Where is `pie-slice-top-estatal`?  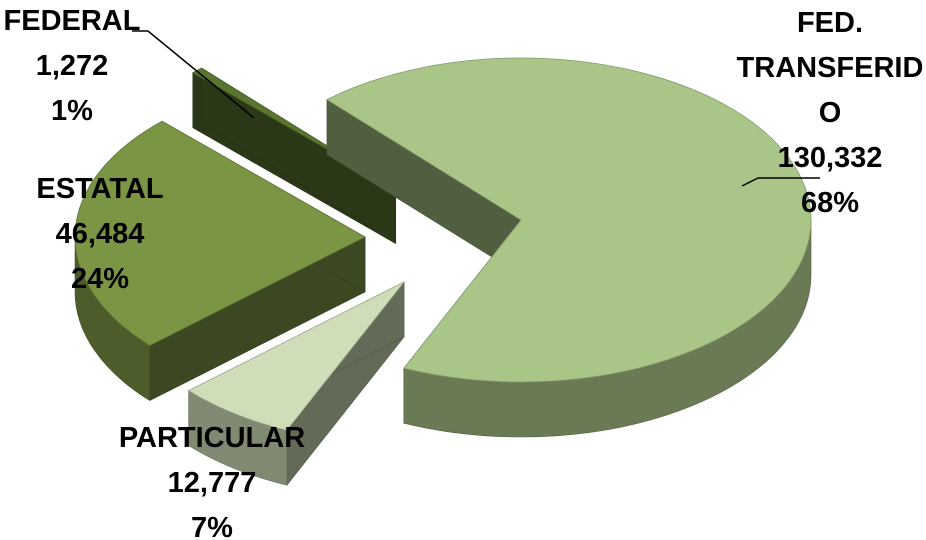
pie-slice-top-estatal is located at coordinates (220, 233).